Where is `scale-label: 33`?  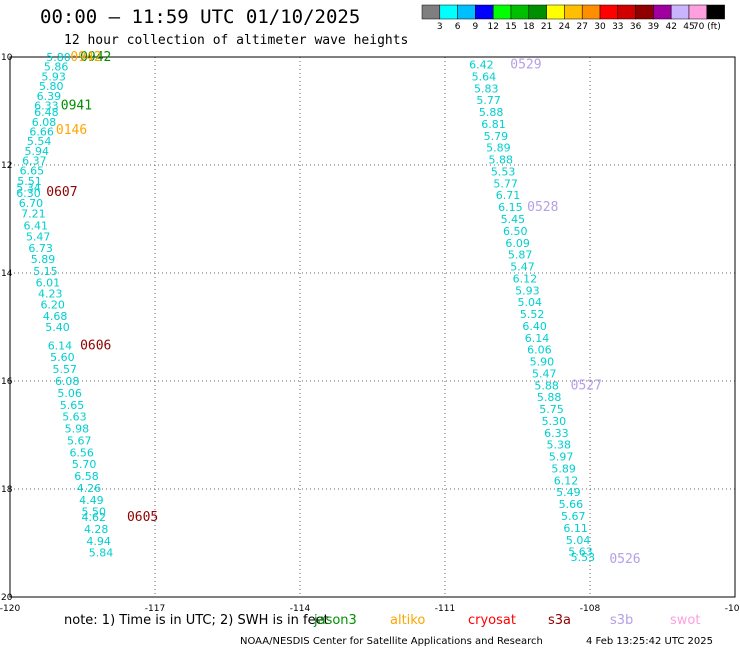
scale-label: 33 is located at coordinates (617, 27).